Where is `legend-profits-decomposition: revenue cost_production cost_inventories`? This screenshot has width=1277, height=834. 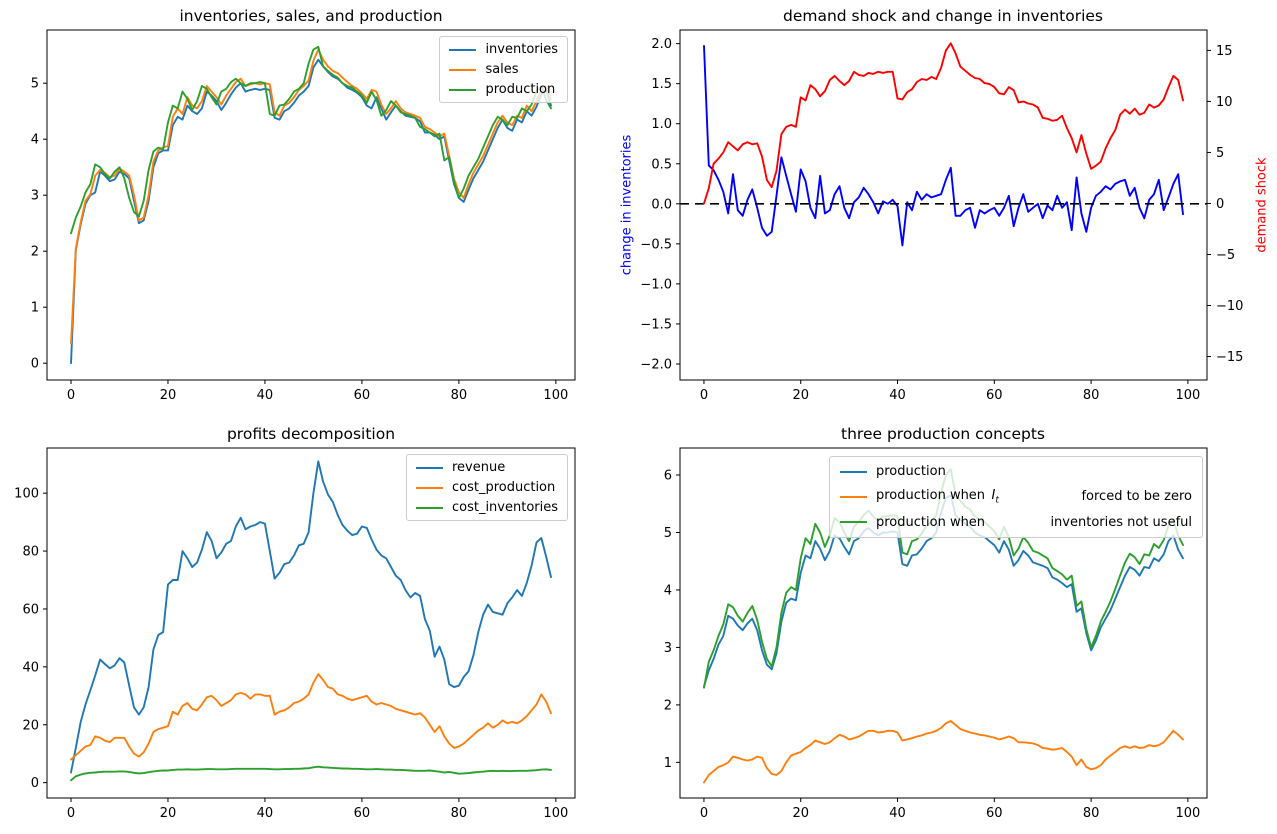 legend-profits-decomposition: revenue cost_production cost_inventories is located at coordinates (486, 487).